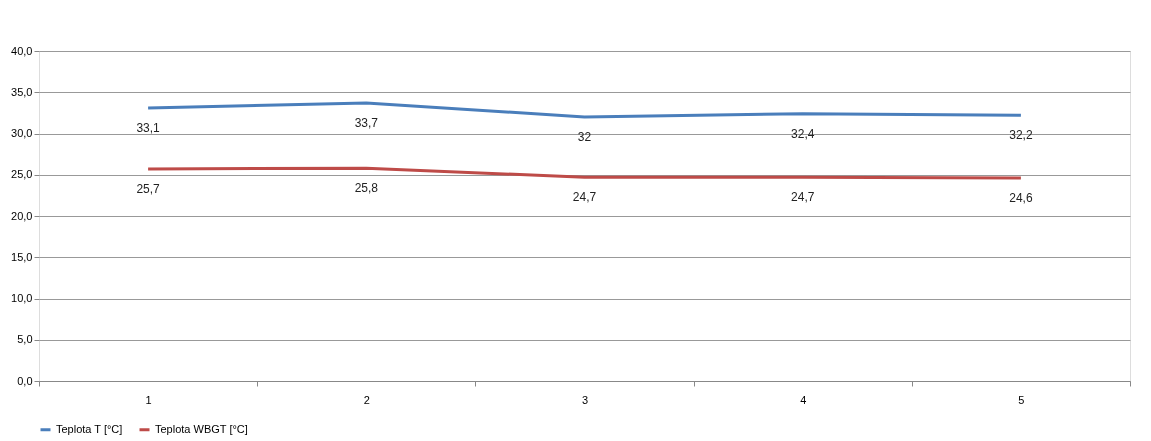 This screenshot has width=1151, height=441. What do you see at coordinates (148, 127) in the screenshot?
I see `data-label: 33,1` at bounding box center [148, 127].